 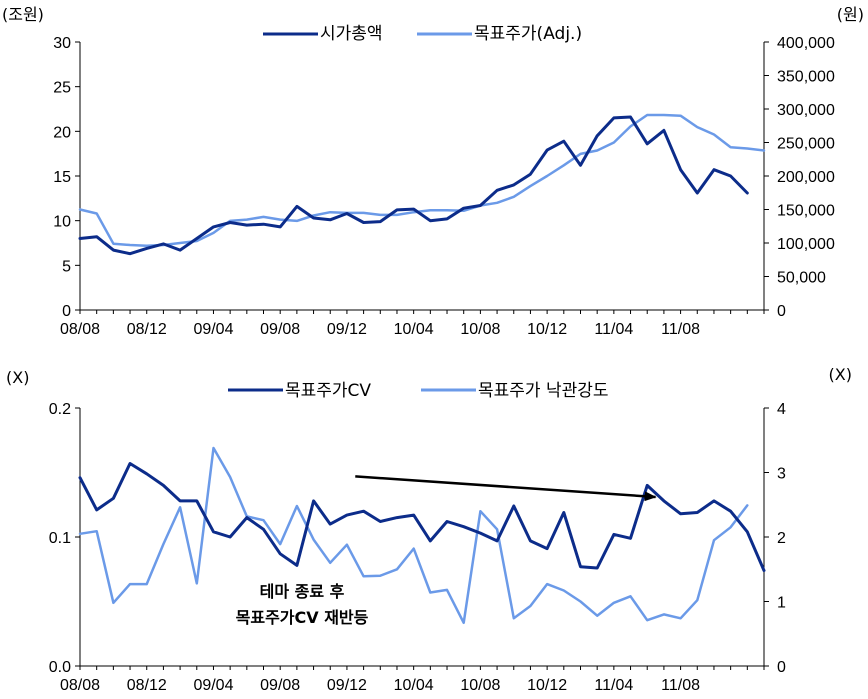 What do you see at coordinates (806, 211) in the screenshot?
I see `y-right-tick-label: 150,000` at bounding box center [806, 211].